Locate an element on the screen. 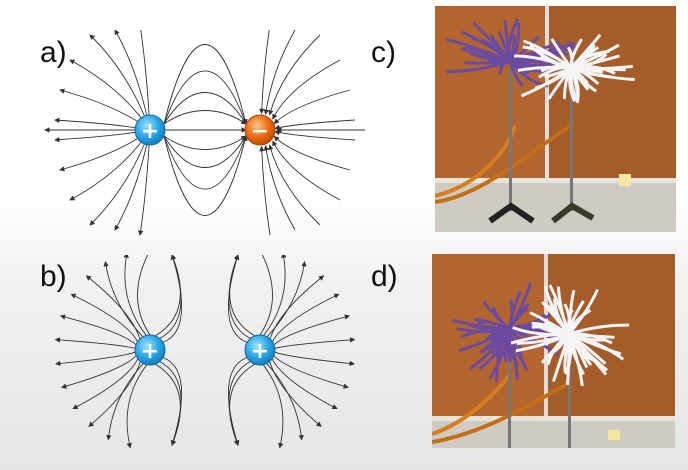  negative-charge: − is located at coordinates (260, 130).